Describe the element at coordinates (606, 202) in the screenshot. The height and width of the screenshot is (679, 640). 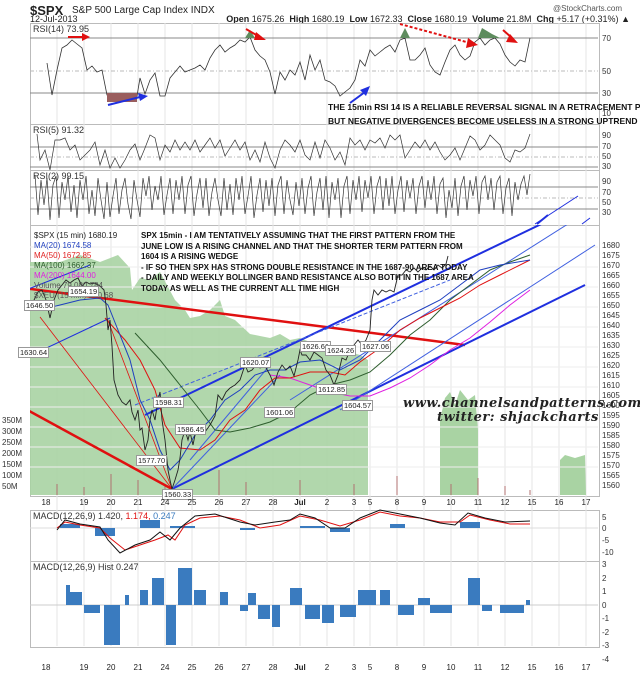
I see `rsi2-tick: 50` at that location.